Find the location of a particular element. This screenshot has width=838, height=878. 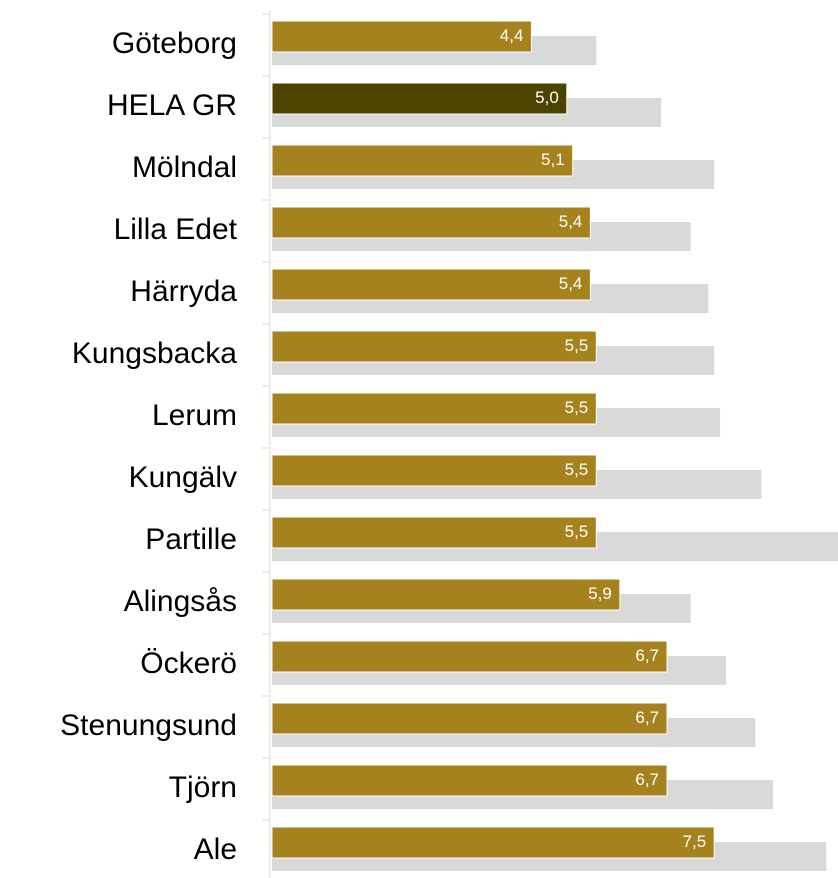

category-label: Lerum is located at coordinates (194, 415).